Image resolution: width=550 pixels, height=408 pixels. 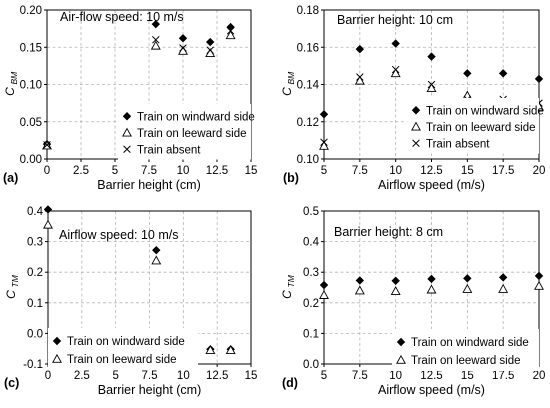 I want to click on x-tick-label: 15, so click(x=251, y=376).